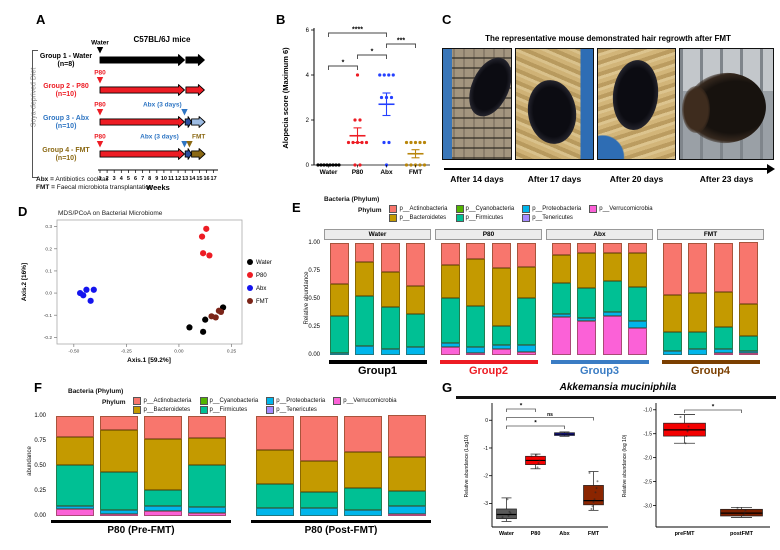  I want to click on mouse-silhouette, so click(485, 86).